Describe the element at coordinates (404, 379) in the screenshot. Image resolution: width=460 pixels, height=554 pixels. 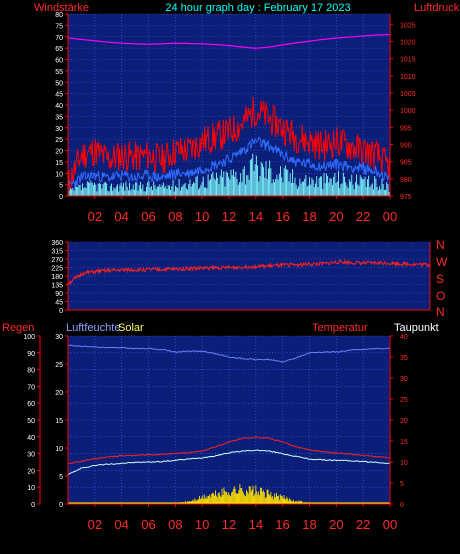
I see `right-tick-label: 30` at that location.